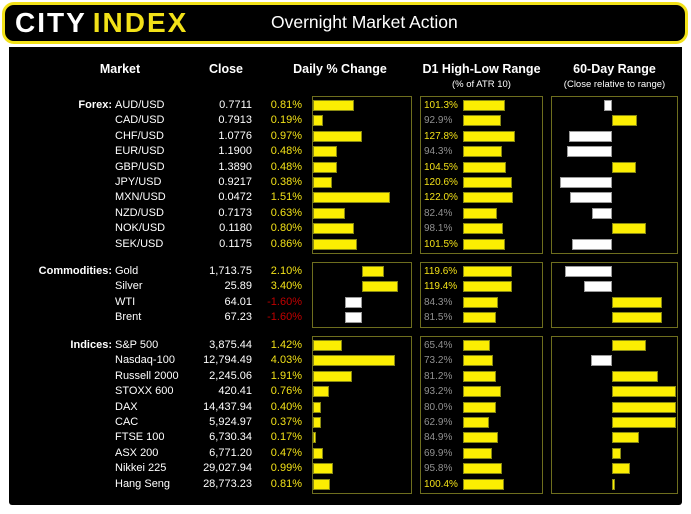  What do you see at coordinates (362, 295) in the screenshot?
I see `daily-change-panel` at bounding box center [362, 295].